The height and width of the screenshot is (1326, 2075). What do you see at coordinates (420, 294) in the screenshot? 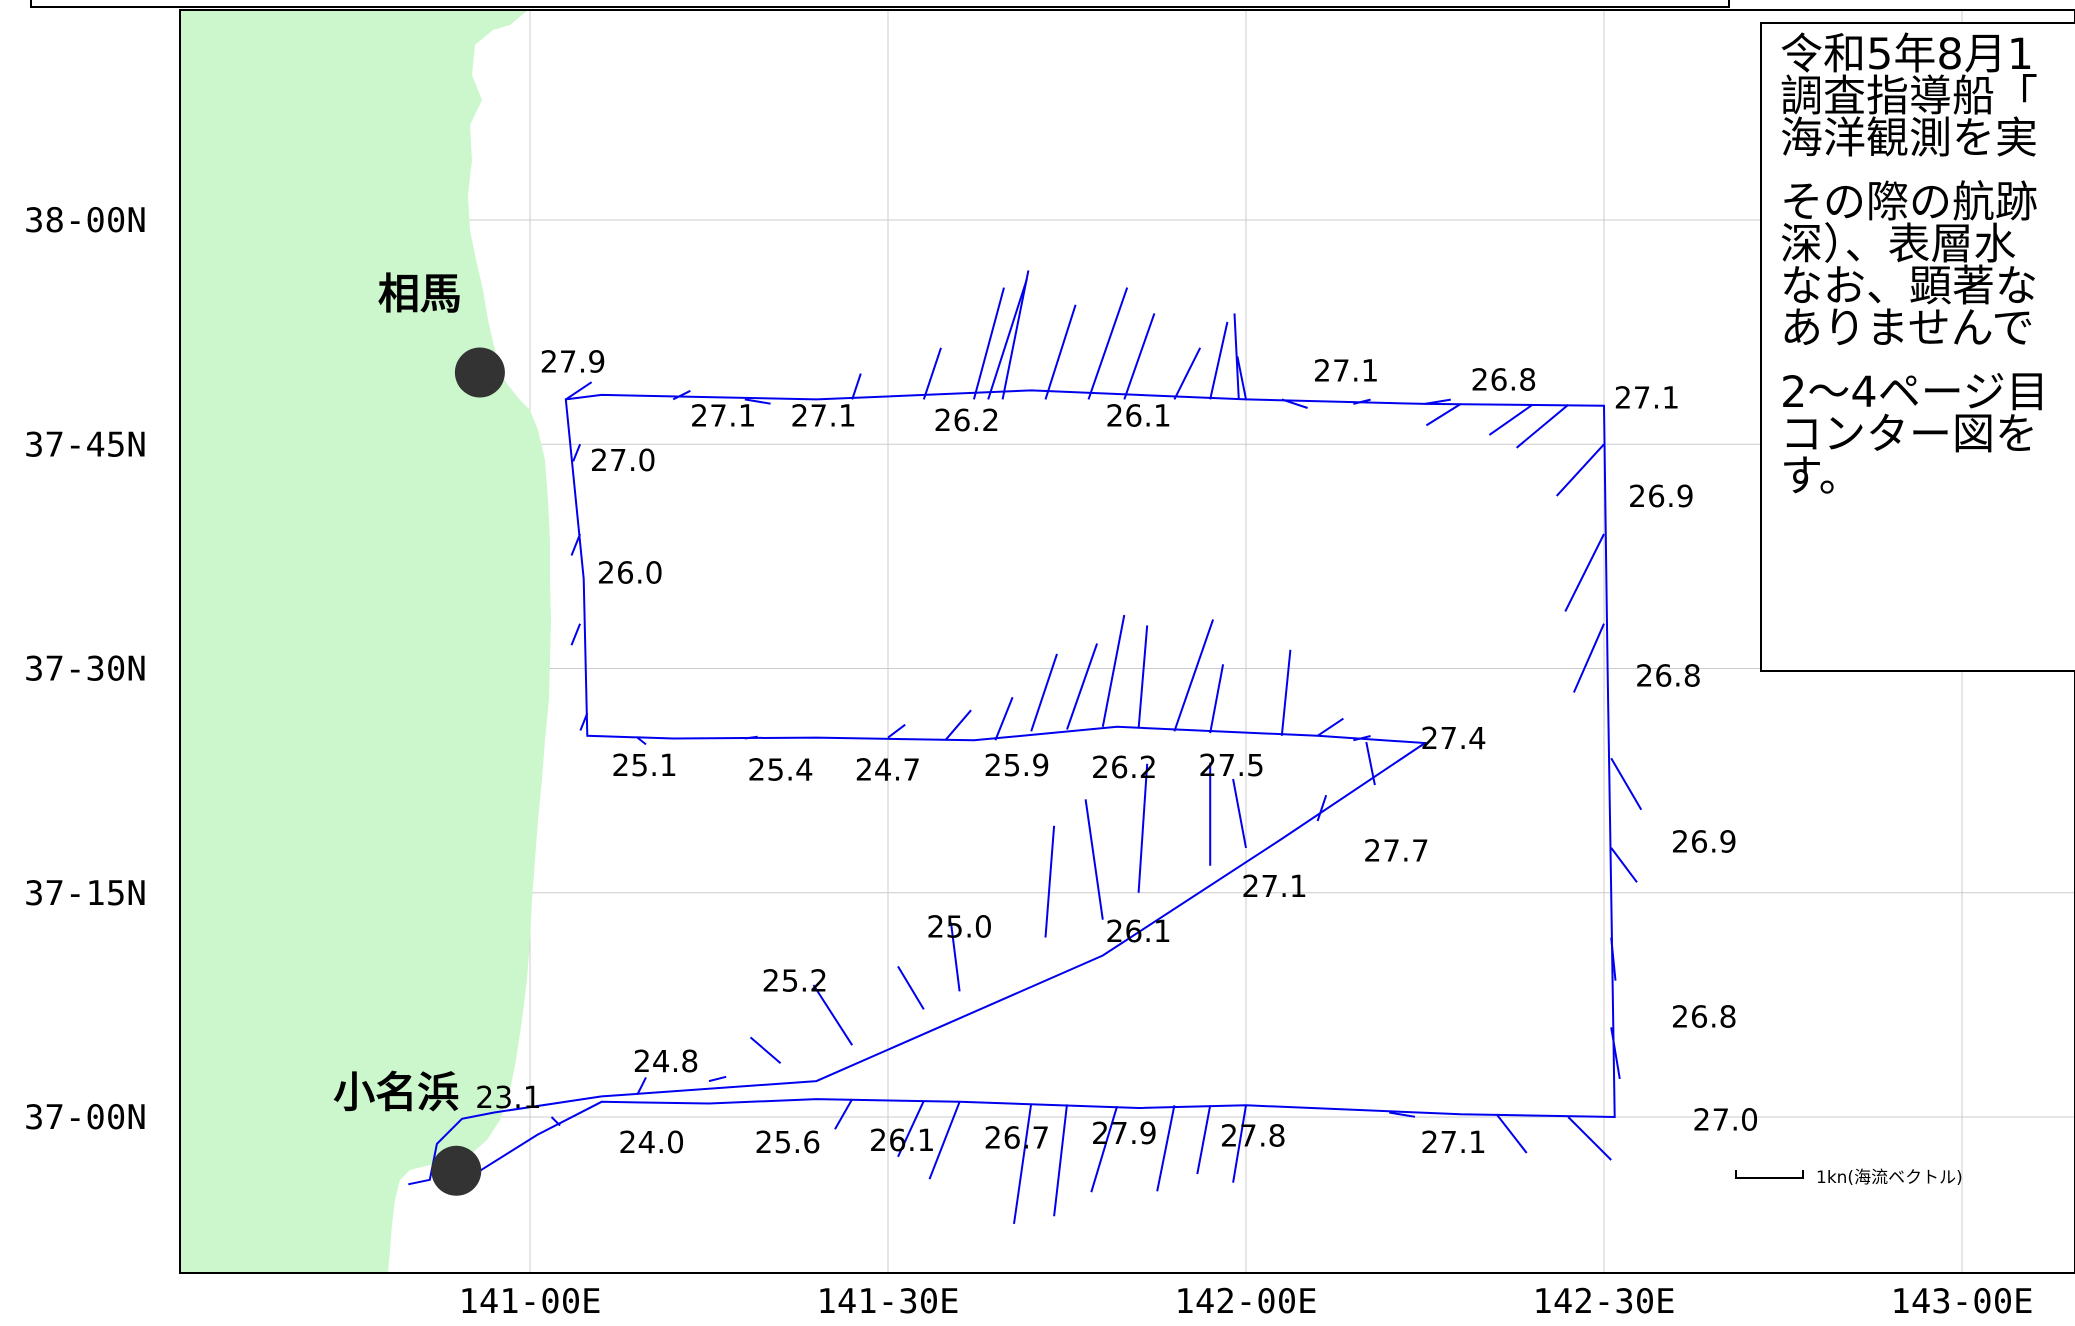
I see `place-name: 相馬` at bounding box center [420, 294].